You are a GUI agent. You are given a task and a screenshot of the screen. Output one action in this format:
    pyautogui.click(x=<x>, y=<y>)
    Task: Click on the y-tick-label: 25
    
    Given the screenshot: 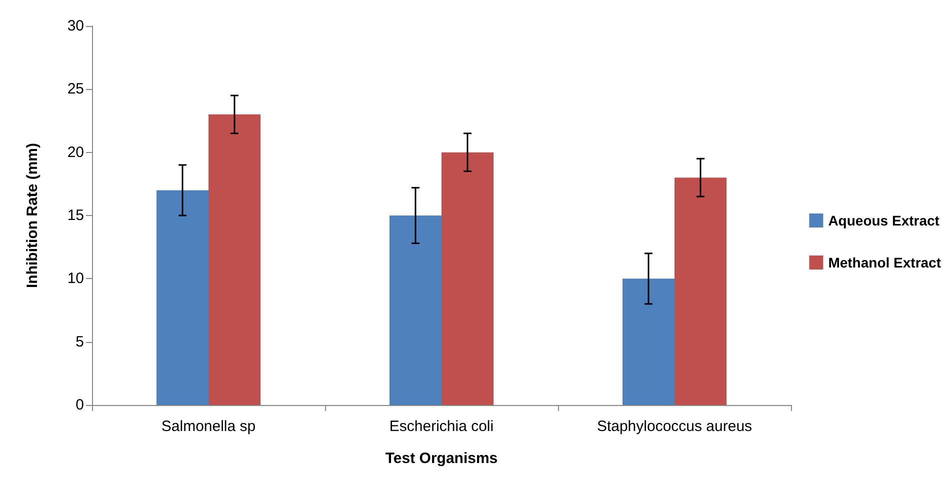 What is the action you would take?
    pyautogui.click(x=75, y=89)
    